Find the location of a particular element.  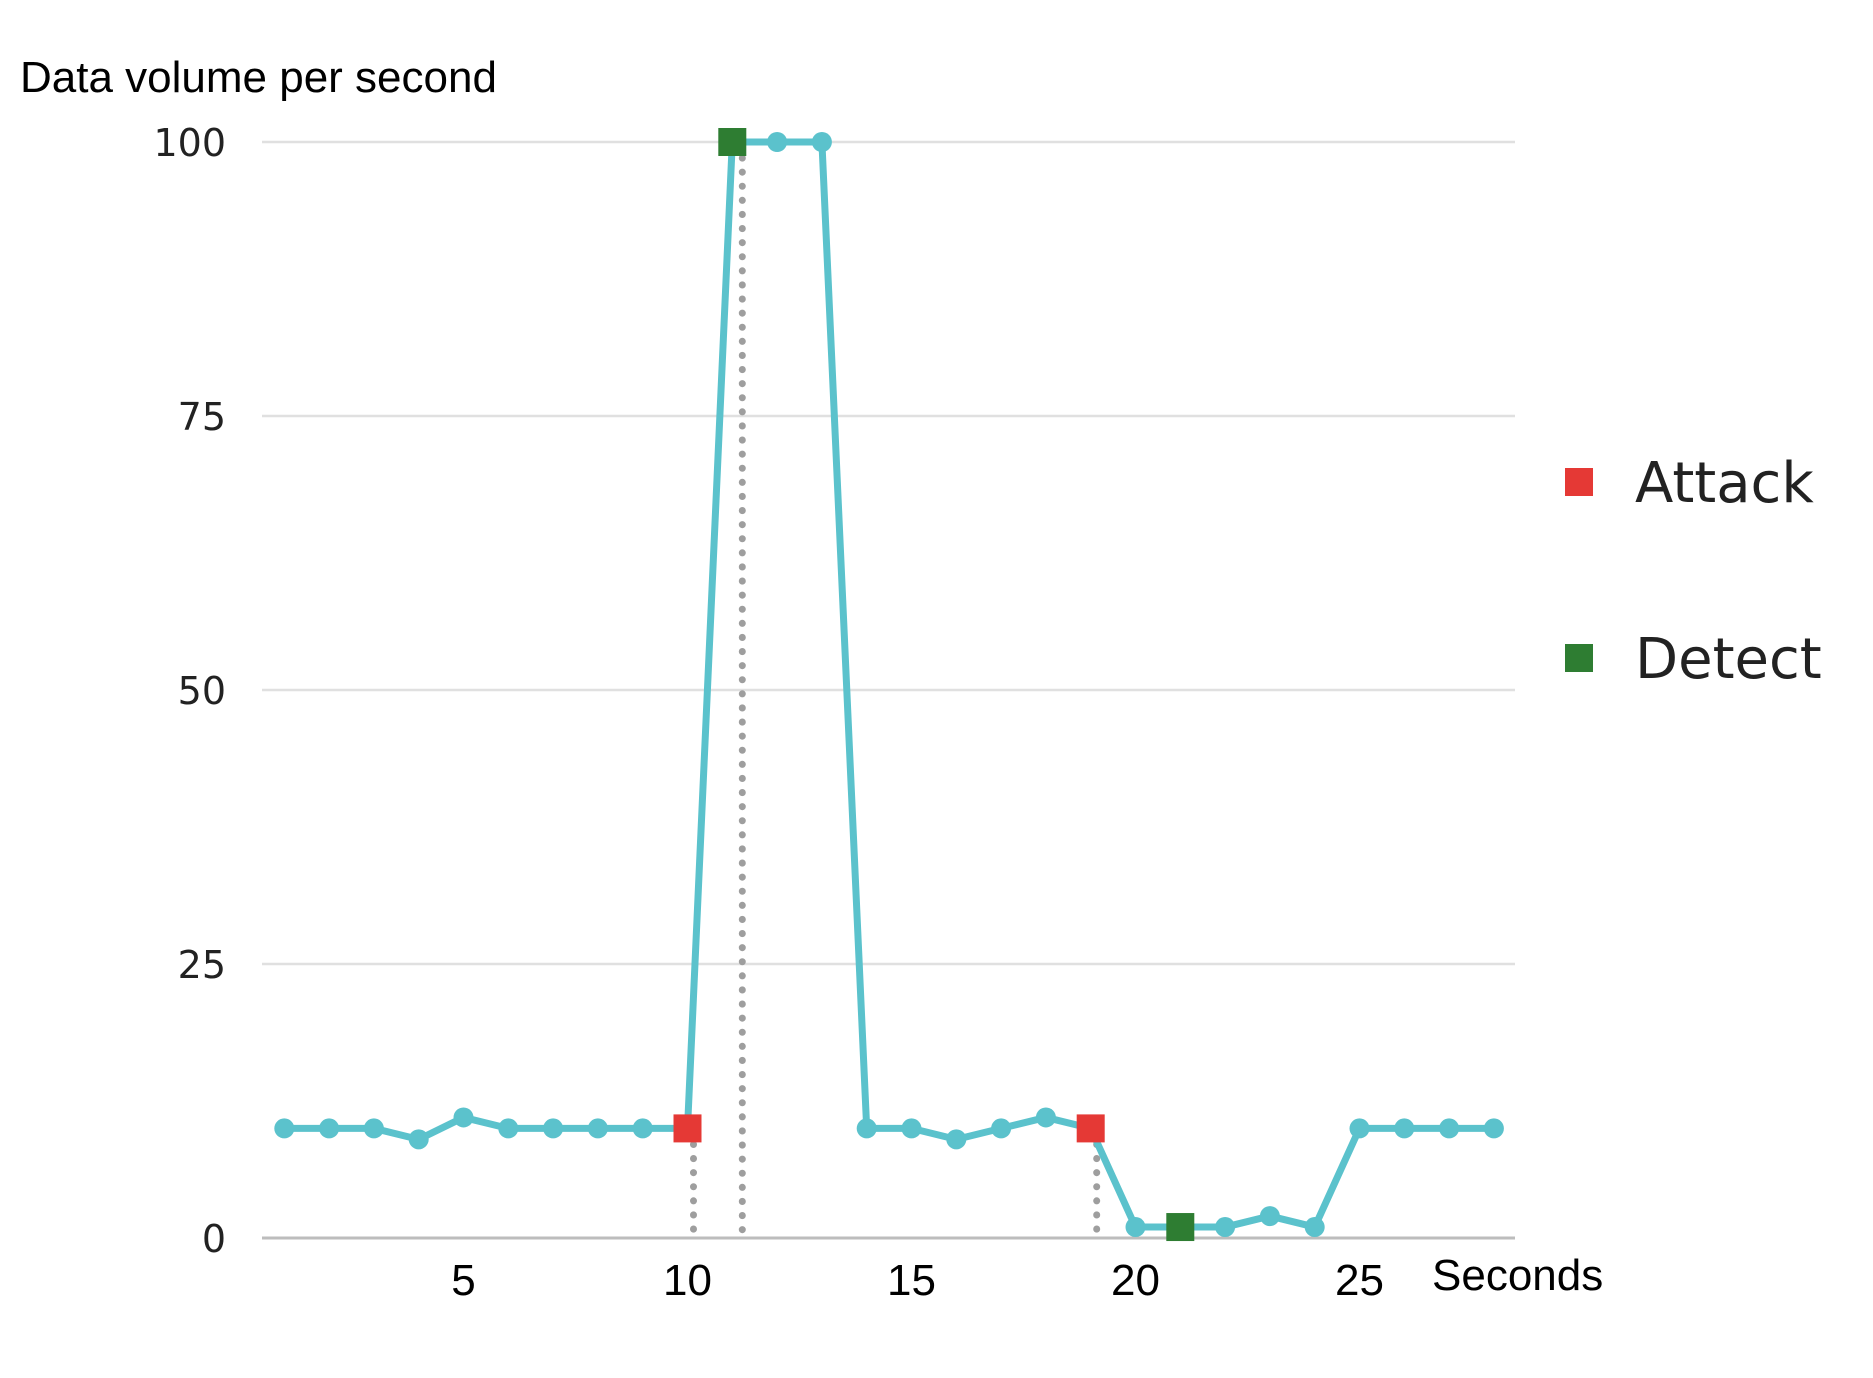

y-tick-labels: 0 25 50 75 100 is located at coordinates (189, 691).